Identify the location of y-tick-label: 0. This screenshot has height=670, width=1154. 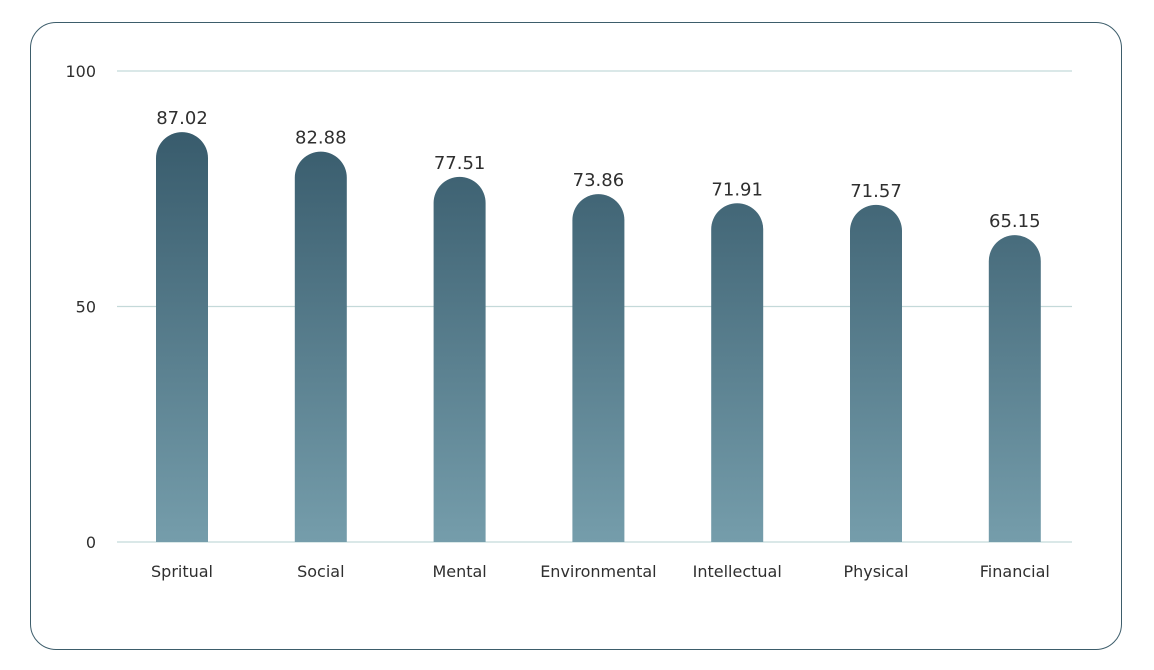
(91, 542).